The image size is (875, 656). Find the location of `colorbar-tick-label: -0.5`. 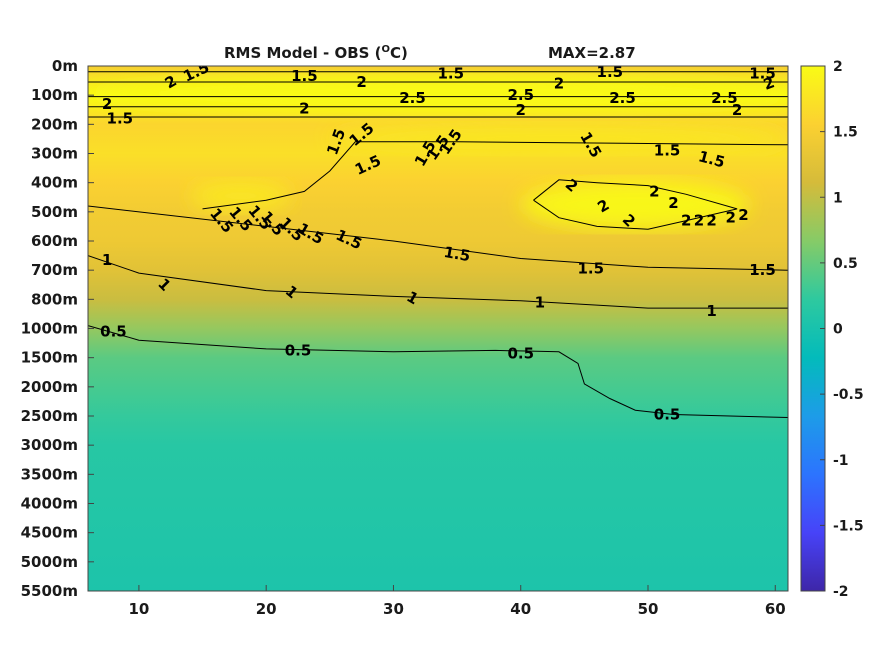

colorbar-tick-label: -0.5 is located at coordinates (848, 395).